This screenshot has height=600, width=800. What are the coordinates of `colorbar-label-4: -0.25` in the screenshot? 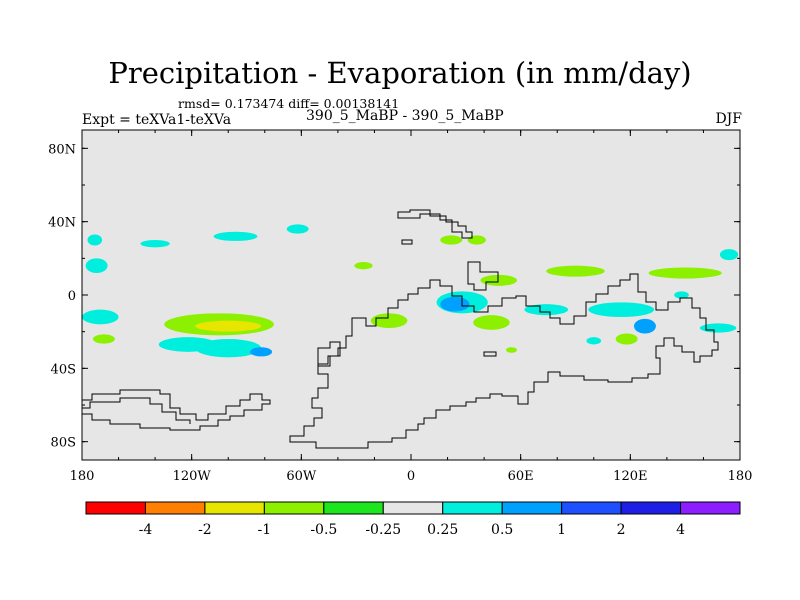 It's located at (383, 530).